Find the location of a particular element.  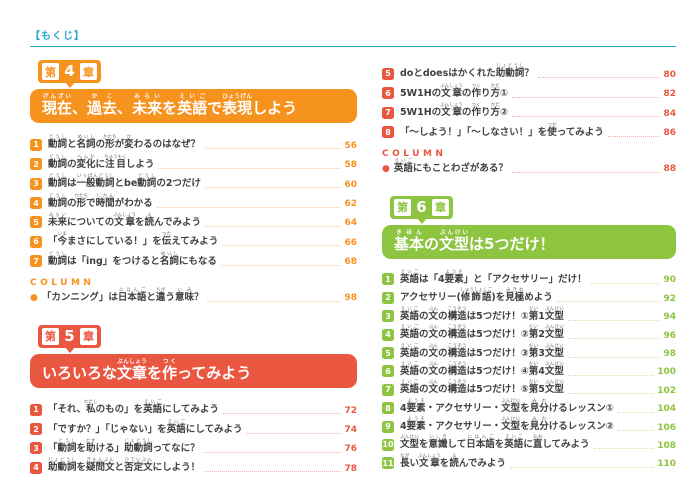

column-item-page-number: 98 is located at coordinates (350, 298).